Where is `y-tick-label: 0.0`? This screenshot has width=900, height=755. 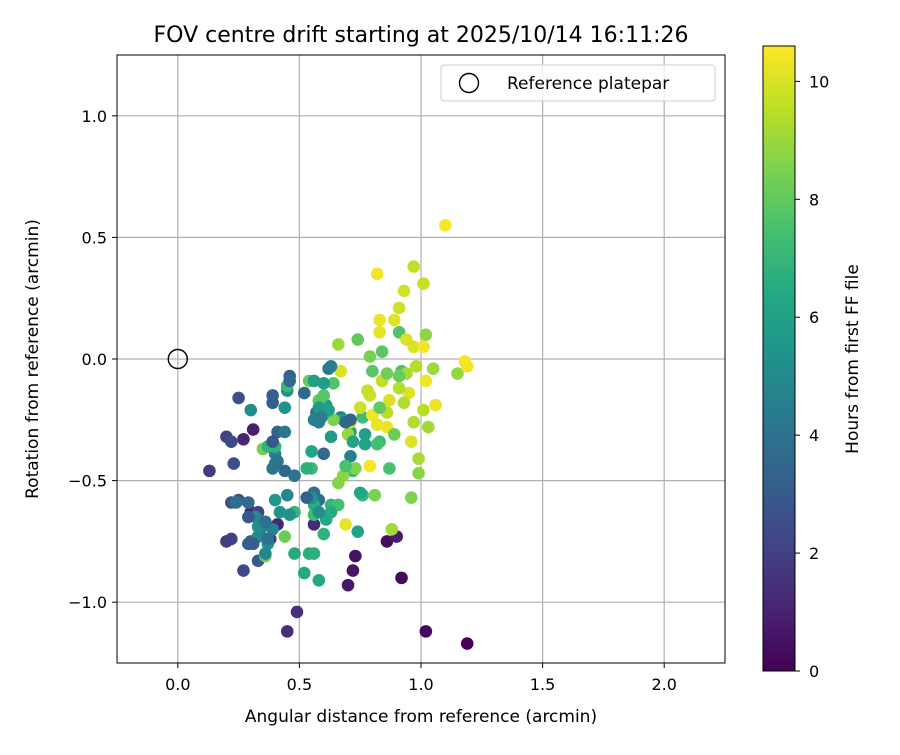 y-tick-label: 0.0 is located at coordinates (94, 359).